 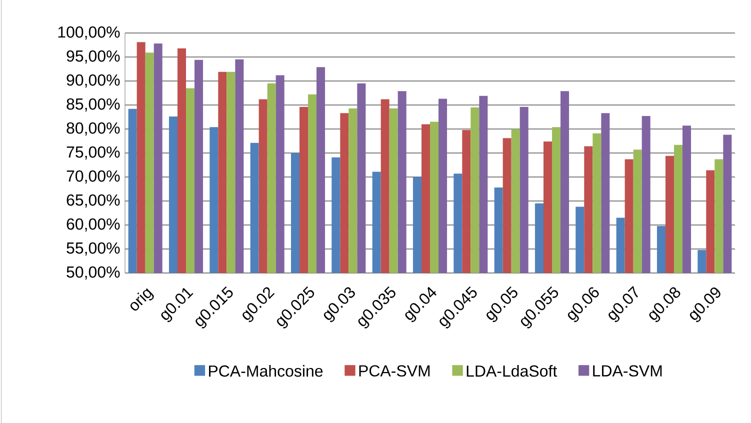 I want to click on legend-label: LDA-LdaSoft, so click(x=512, y=370).